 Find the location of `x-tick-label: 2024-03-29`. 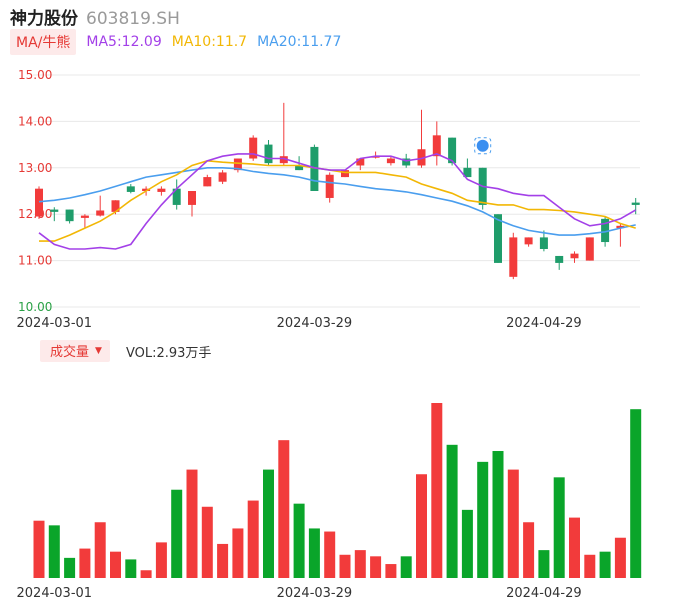

x-tick-label: 2024-03-29 is located at coordinates (315, 323).